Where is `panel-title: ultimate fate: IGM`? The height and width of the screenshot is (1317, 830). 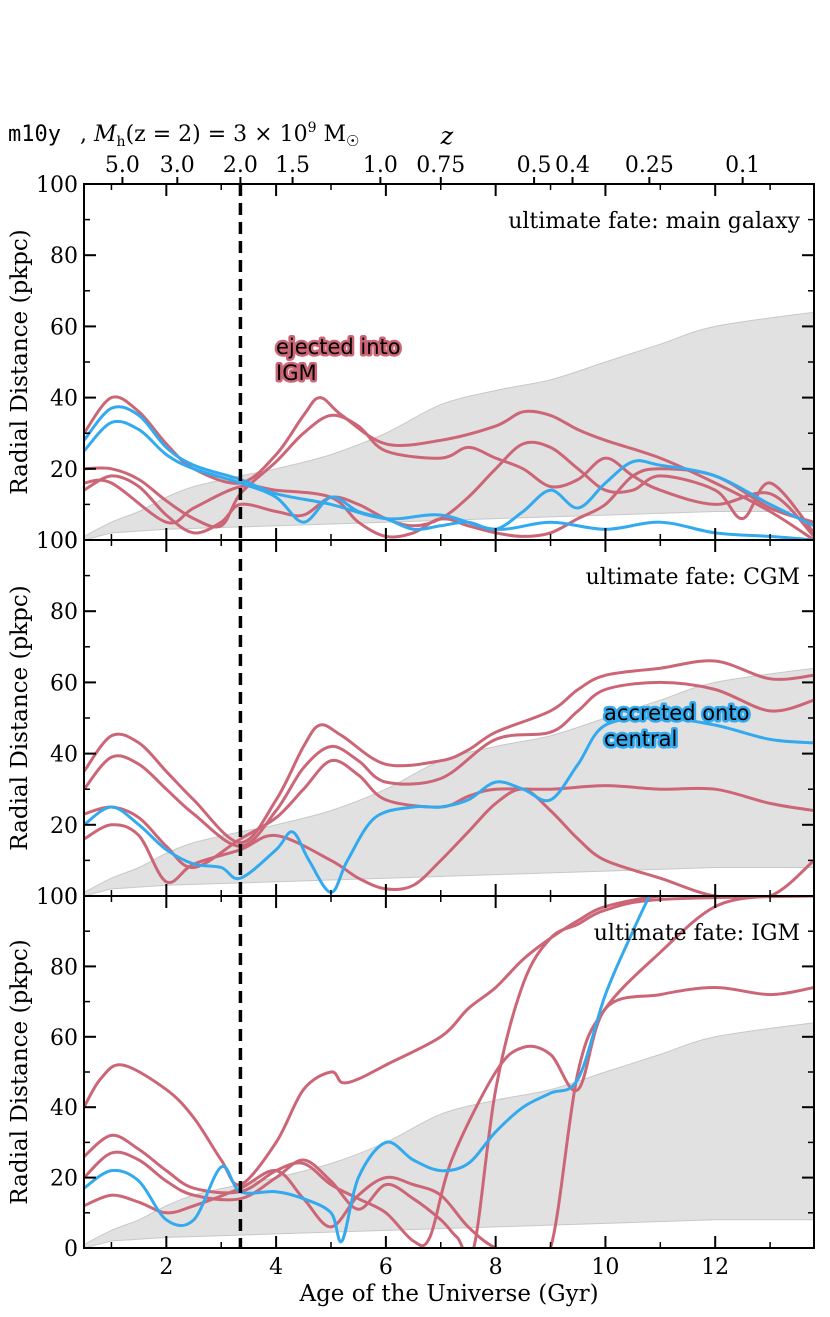
panel-title: ultimate fate: IGM is located at coordinates (697, 933).